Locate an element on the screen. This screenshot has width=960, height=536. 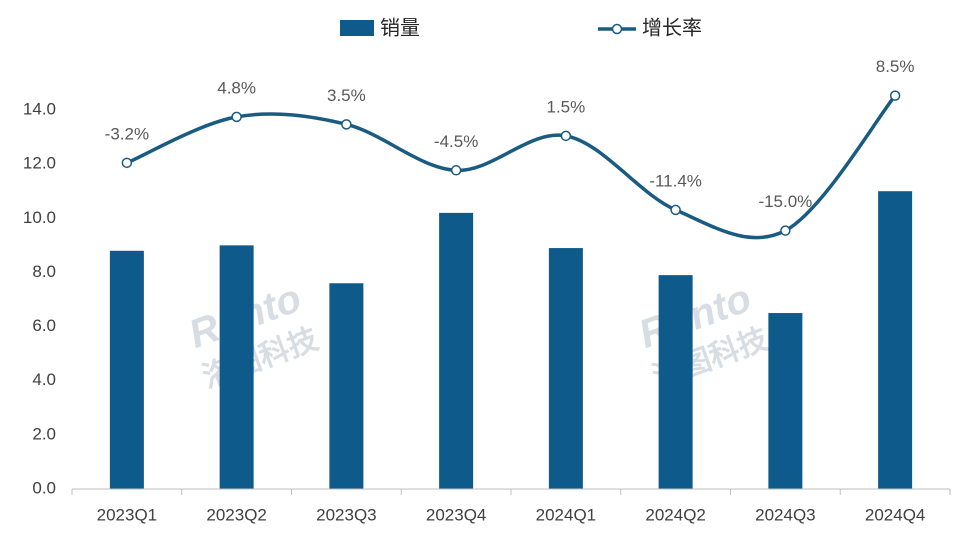
data-label: 8.5% is located at coordinates (895, 66).